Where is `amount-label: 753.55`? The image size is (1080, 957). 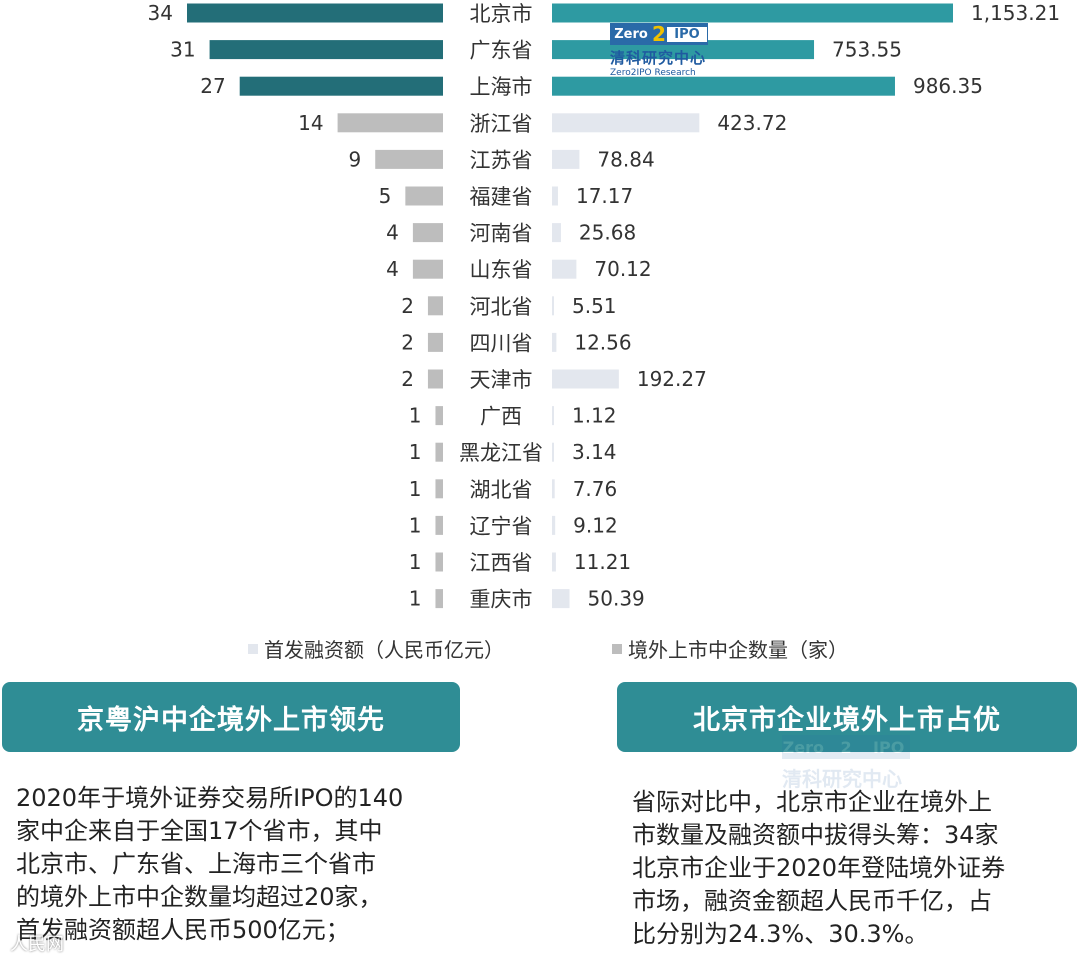 amount-label: 753.55 is located at coordinates (867, 50).